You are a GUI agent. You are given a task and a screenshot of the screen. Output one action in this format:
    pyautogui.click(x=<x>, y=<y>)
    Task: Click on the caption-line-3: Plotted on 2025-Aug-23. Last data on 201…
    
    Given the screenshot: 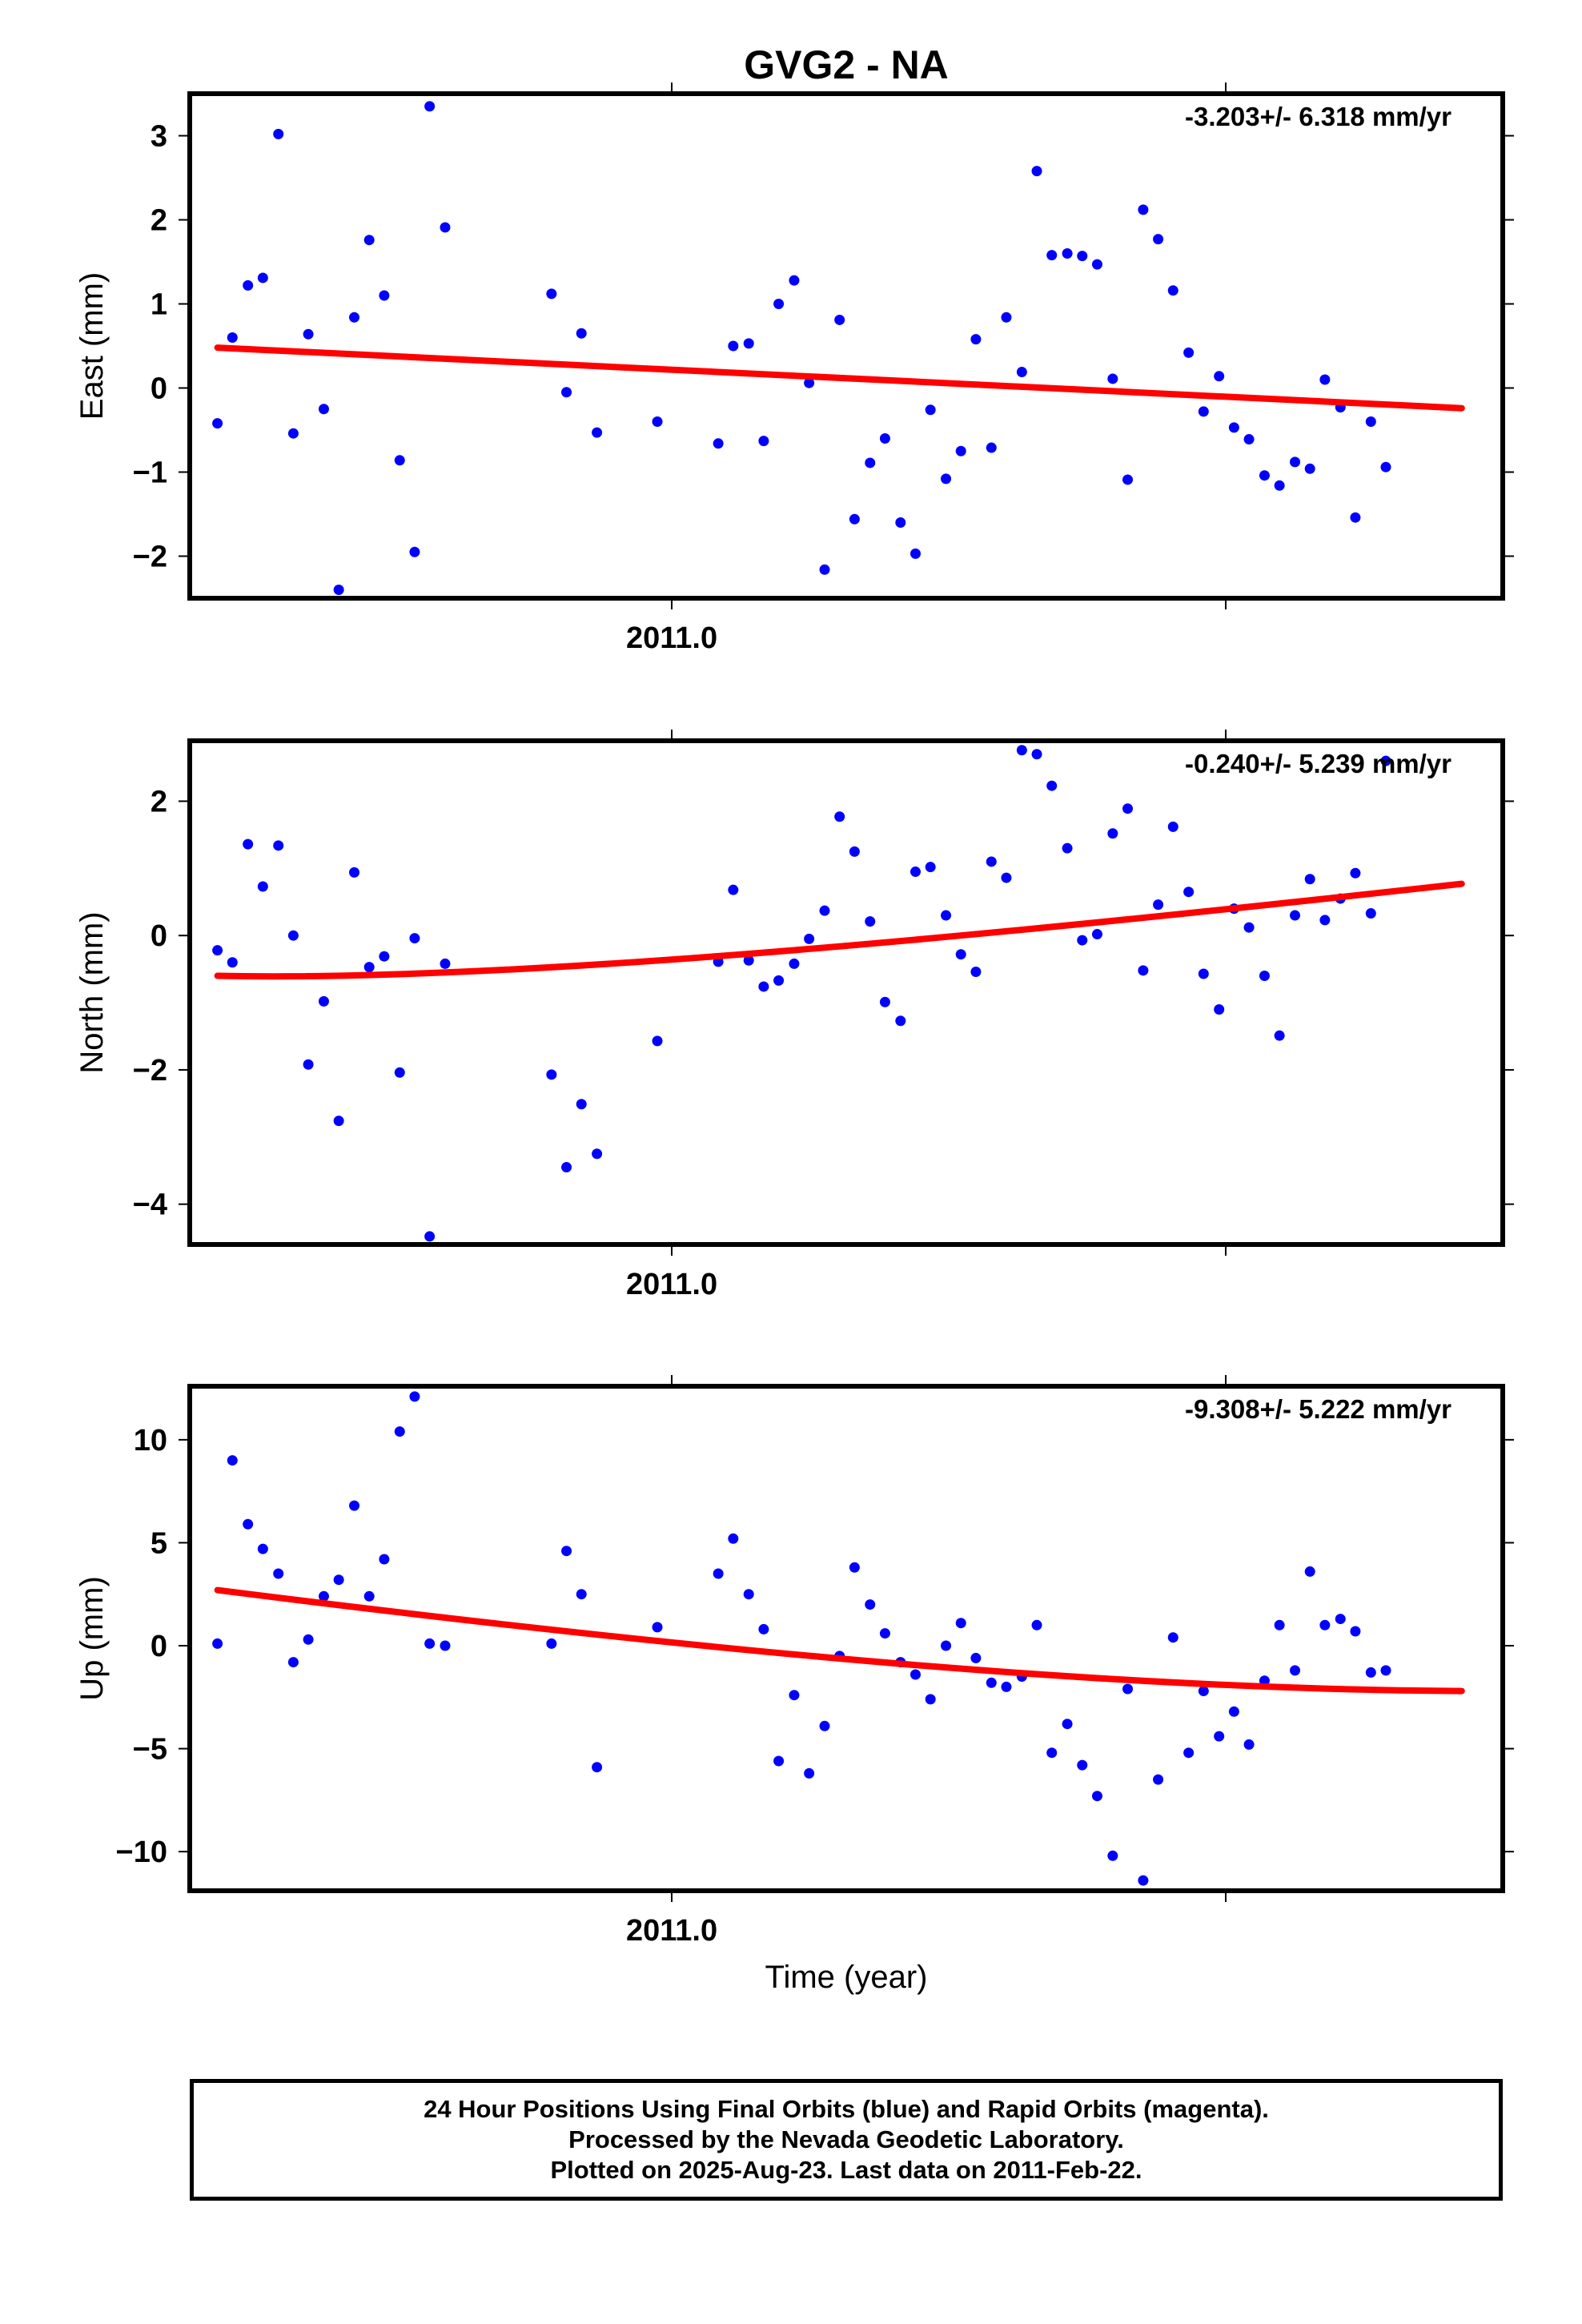 What is the action you would take?
    pyautogui.click(x=846, y=2170)
    